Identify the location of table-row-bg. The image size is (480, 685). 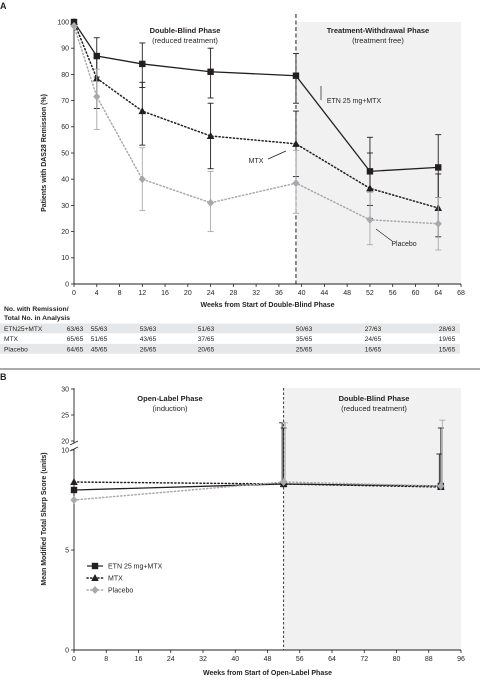
(230, 328).